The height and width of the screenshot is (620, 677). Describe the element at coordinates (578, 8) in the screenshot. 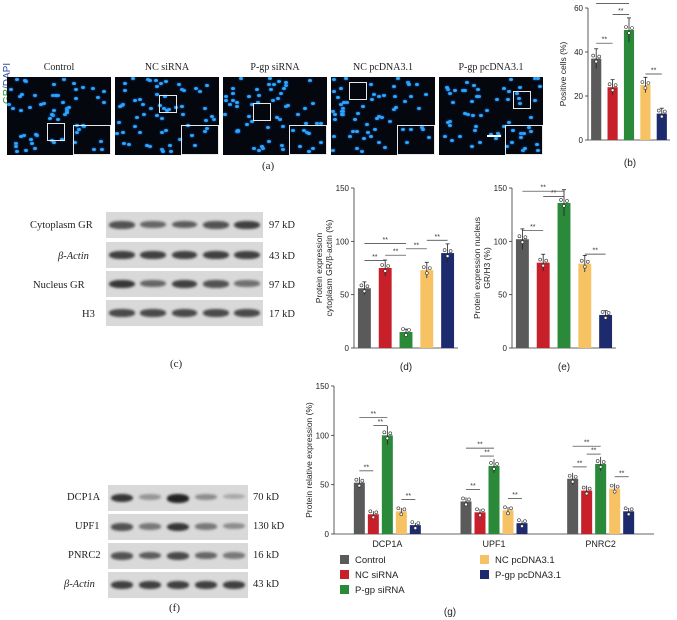

I see `y-tick-label: 60` at that location.